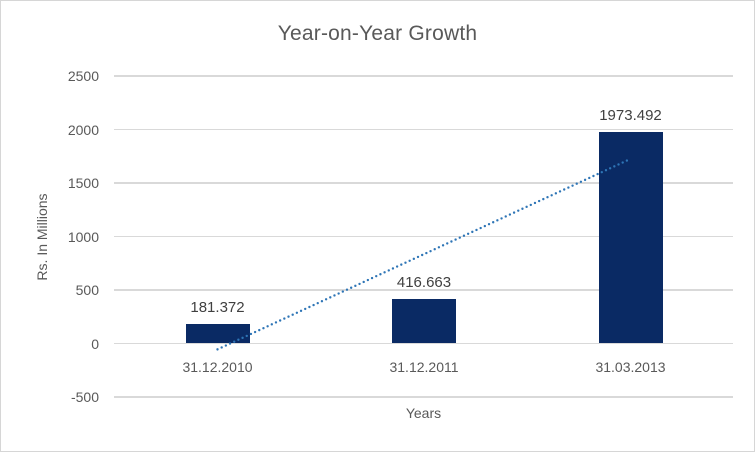  Describe the element at coordinates (83, 236) in the screenshot. I see `y-axis-tick-label: 1000` at that location.